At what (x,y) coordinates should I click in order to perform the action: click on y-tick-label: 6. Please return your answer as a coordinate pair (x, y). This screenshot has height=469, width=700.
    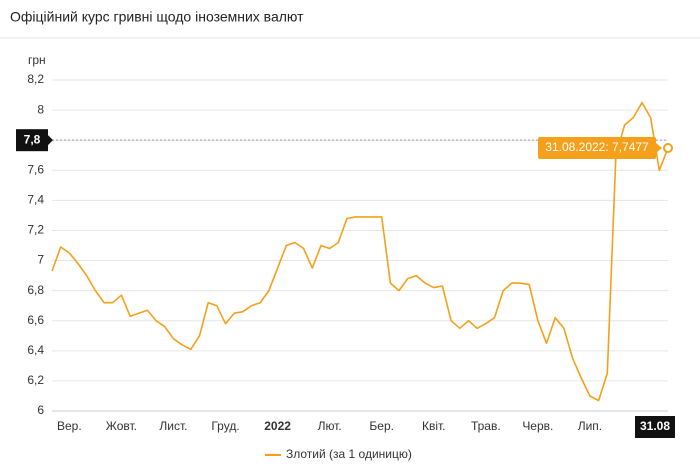
    Looking at the image, I should click on (40, 410).